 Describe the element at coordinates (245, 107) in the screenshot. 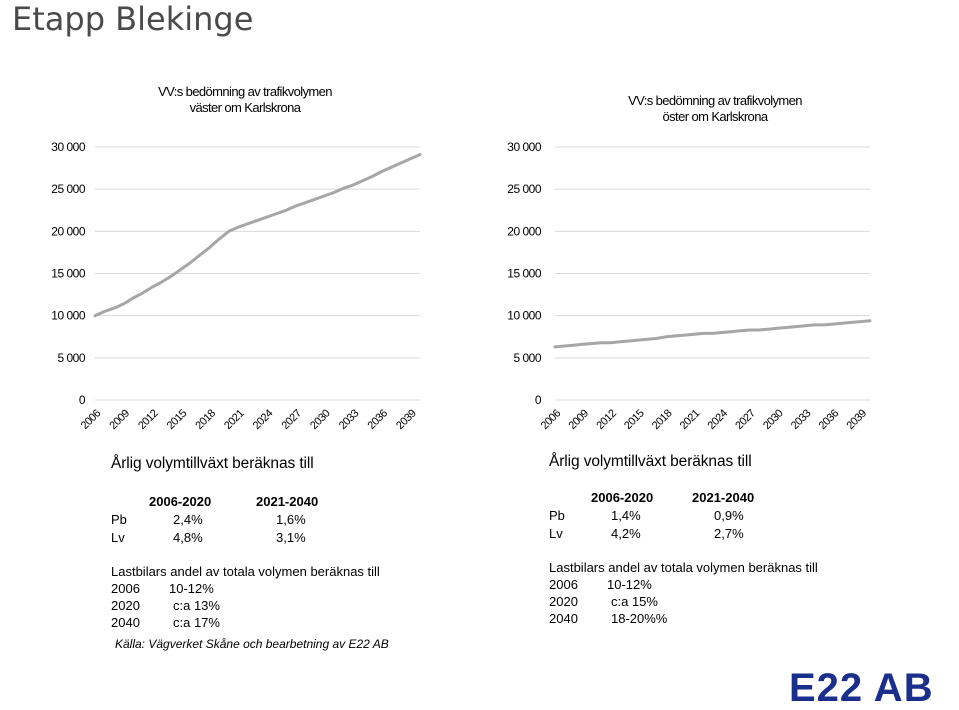

I see `chart-title-west-line-2: väster om Karlskrona` at that location.